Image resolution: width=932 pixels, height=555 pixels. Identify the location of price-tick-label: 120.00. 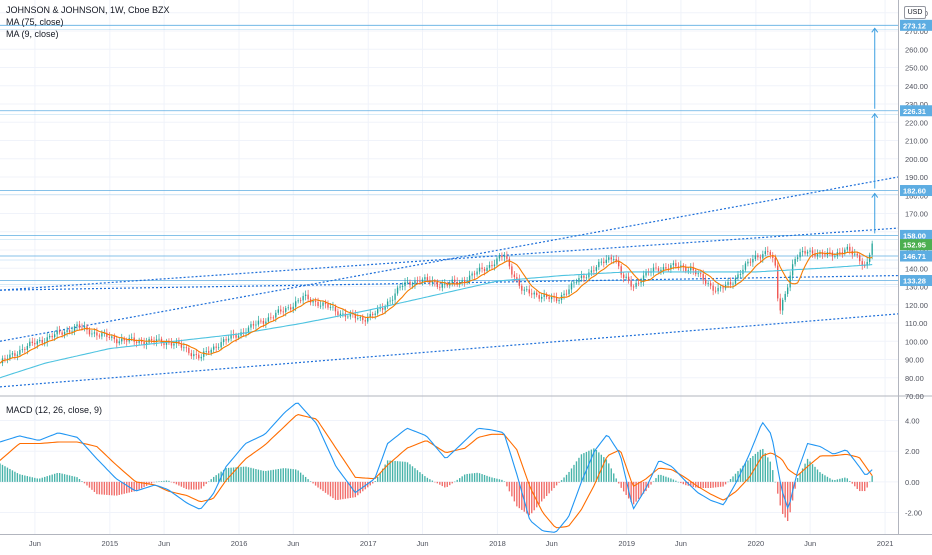
(916, 305).